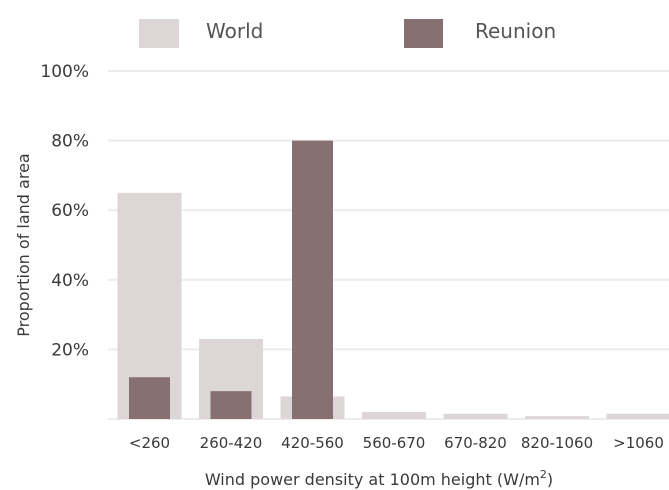 The width and height of the screenshot is (669, 490). I want to click on x-category-label: 670-820, so click(475, 443).